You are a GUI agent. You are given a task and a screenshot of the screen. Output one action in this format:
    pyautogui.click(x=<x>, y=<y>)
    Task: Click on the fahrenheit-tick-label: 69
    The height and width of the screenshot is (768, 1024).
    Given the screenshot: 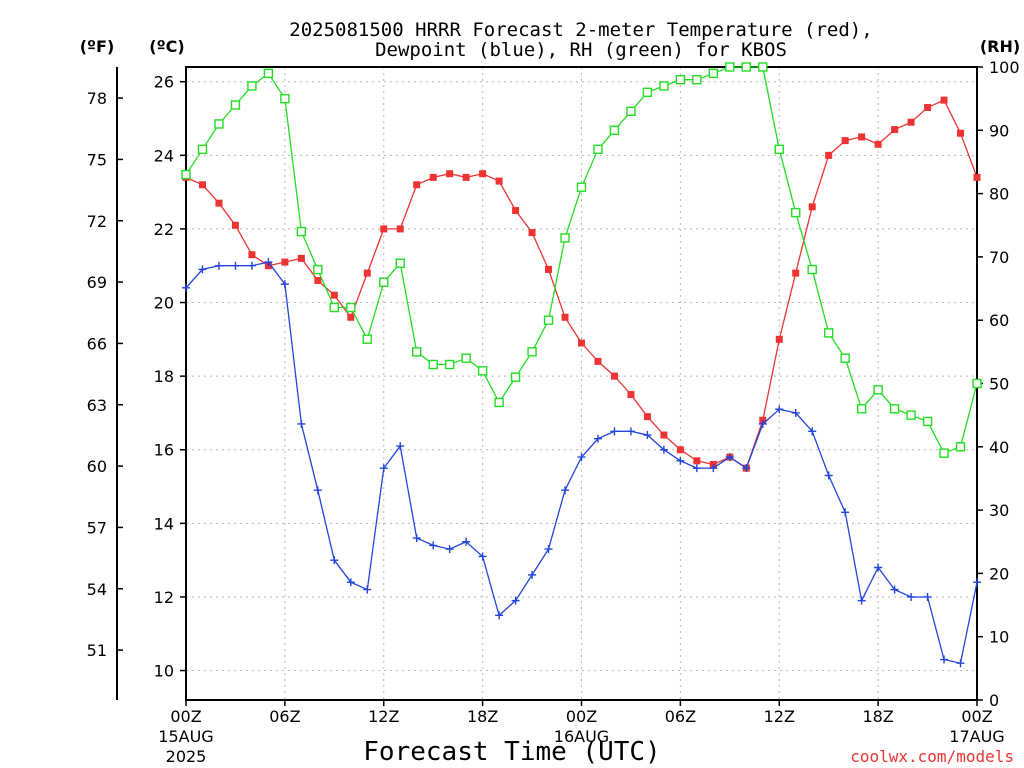 What is the action you would take?
    pyautogui.click(x=97, y=282)
    